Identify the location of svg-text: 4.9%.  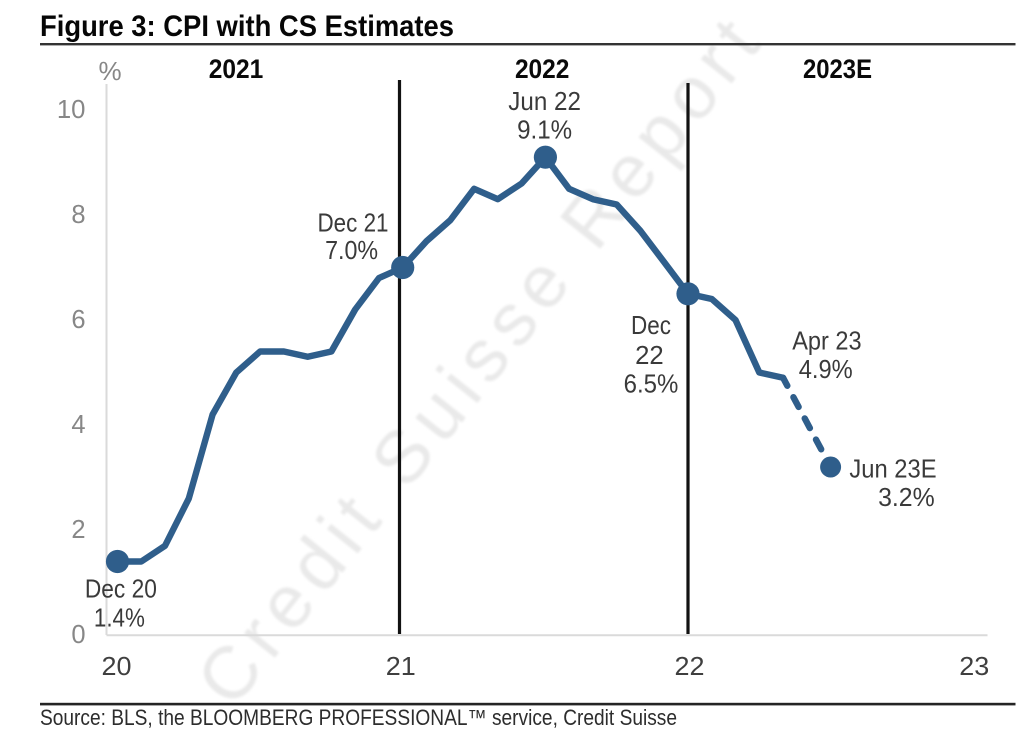
(826, 369).